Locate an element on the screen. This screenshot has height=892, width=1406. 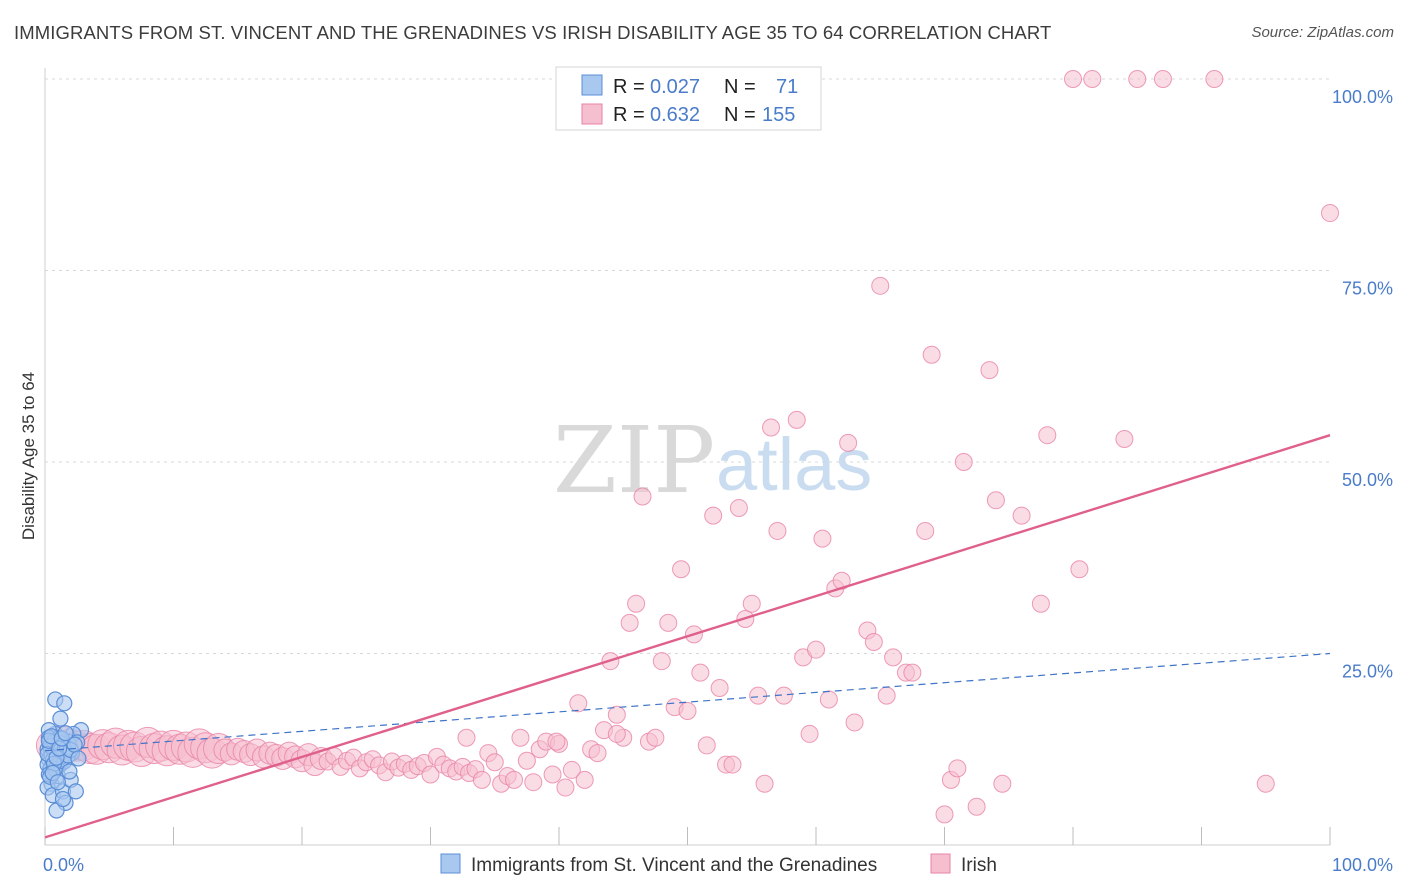
y-axis-title: Disability Age 35 to 64 is located at coordinates (28, 456).